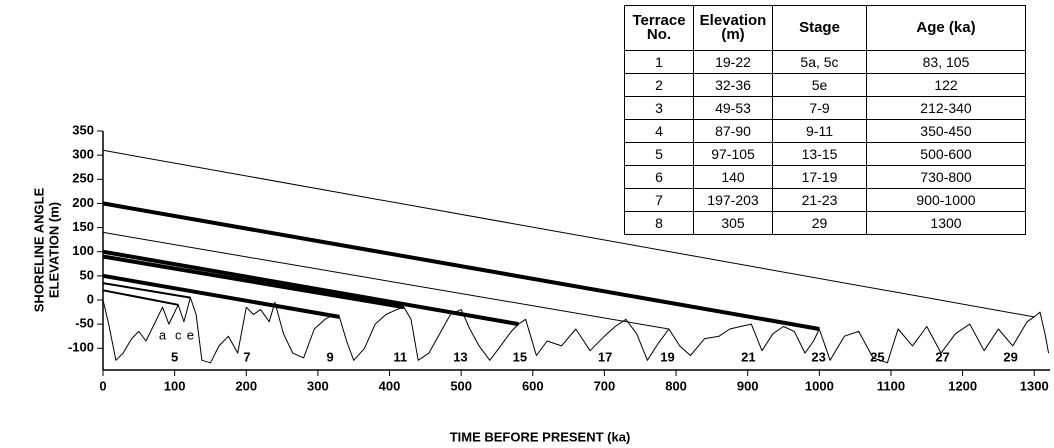 The image size is (1054, 448). What do you see at coordinates (819, 28) in the screenshot?
I see `header-cell: Stage` at bounding box center [819, 28].